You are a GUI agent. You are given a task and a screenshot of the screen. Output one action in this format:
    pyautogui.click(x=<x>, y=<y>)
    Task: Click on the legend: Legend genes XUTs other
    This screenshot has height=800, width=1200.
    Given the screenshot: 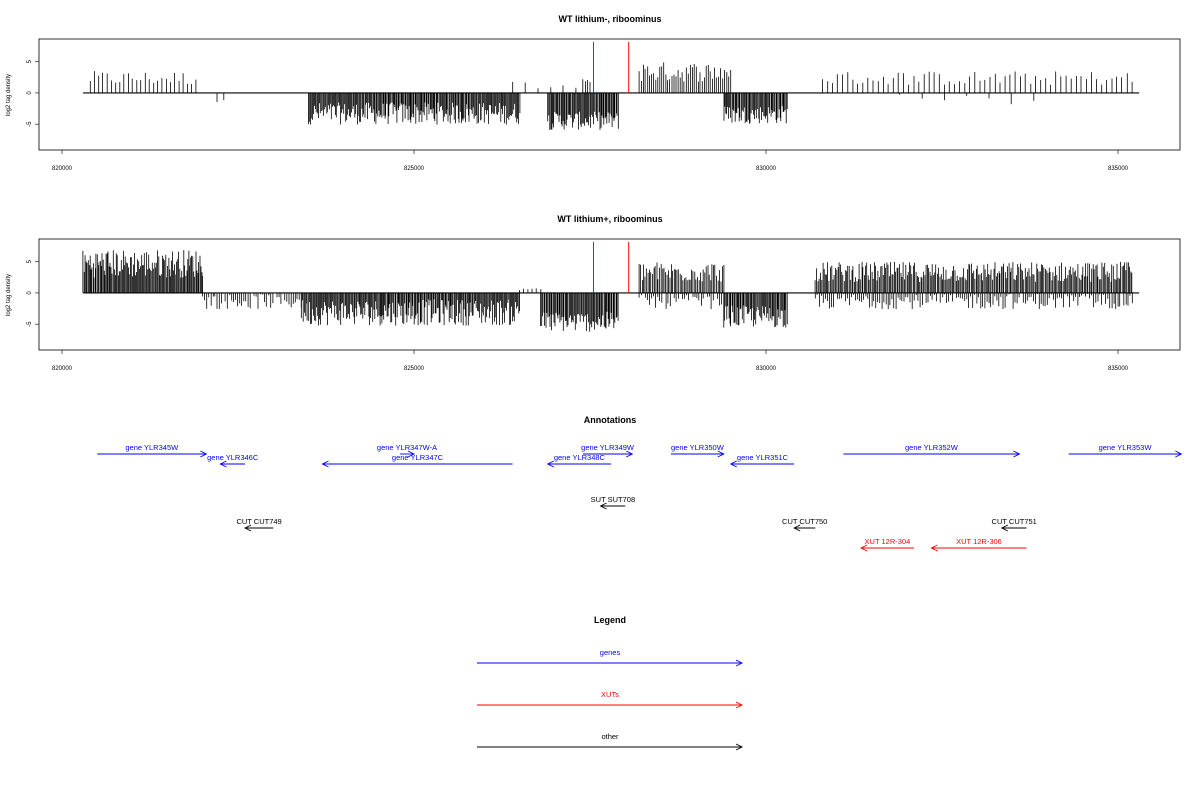 What is the action you would take?
    pyautogui.click(x=610, y=683)
    